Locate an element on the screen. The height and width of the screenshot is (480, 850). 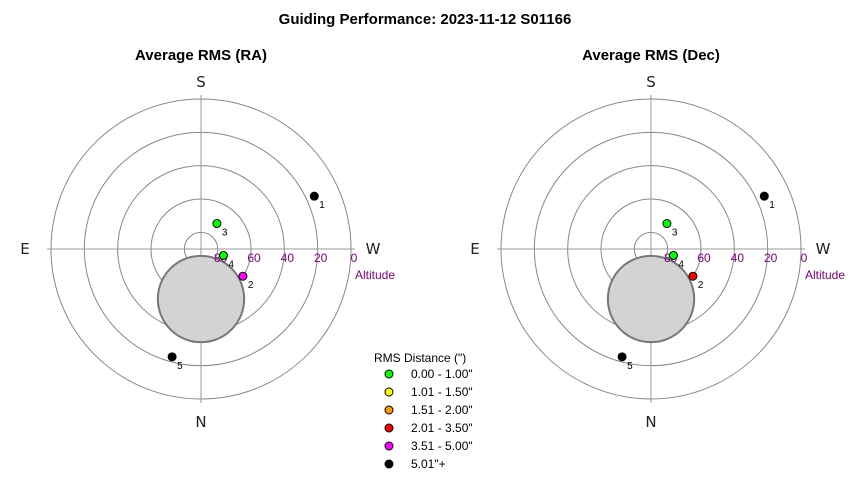
chart-title: Average RMS (Dec) is located at coordinates (651, 55).